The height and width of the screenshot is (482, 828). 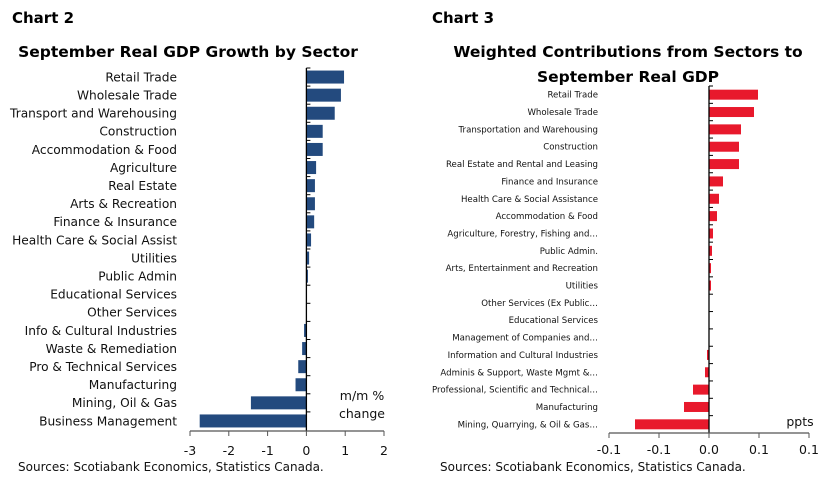 I want to click on x-tick-label: -1, so click(x=267, y=450).